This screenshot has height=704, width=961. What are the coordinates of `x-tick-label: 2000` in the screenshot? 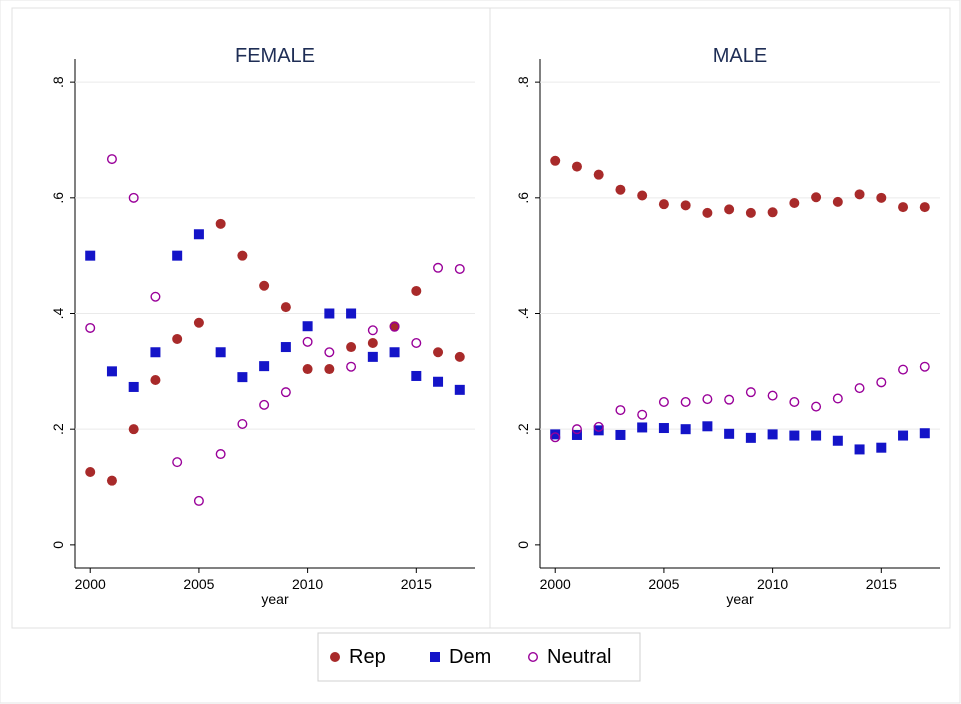 It's located at (555, 584).